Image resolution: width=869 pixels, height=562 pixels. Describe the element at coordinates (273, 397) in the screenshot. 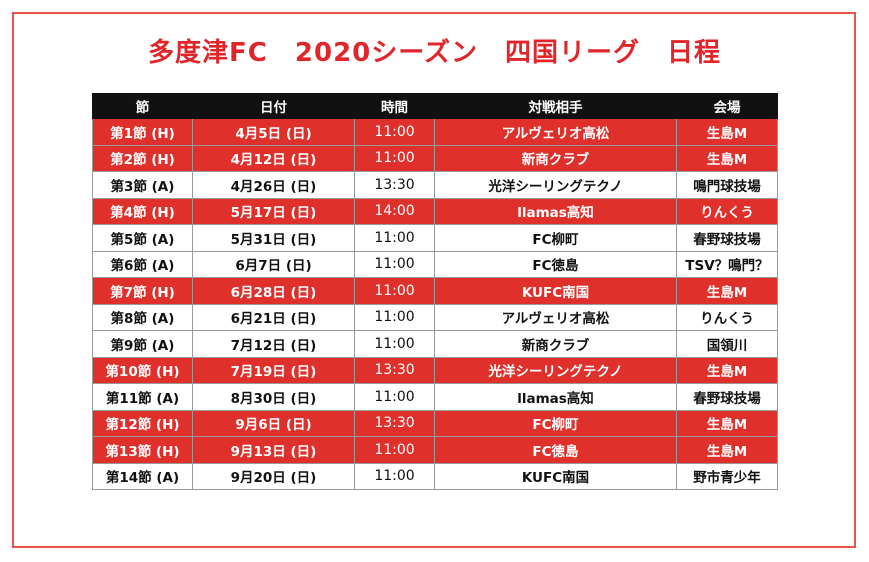

I see `date-cell: 8月30日 (日)` at that location.